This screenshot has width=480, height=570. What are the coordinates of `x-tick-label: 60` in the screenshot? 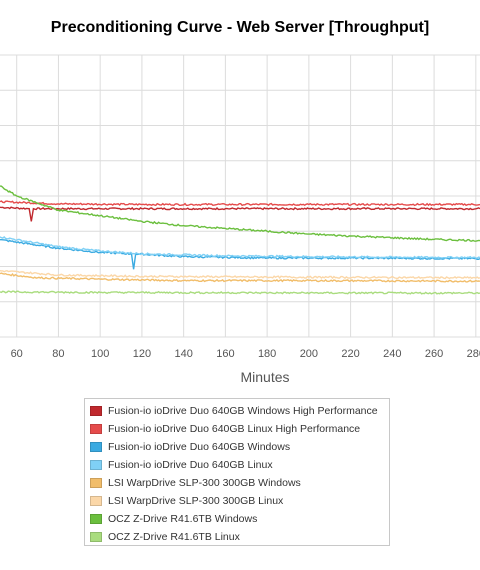 It's located at (17, 354).